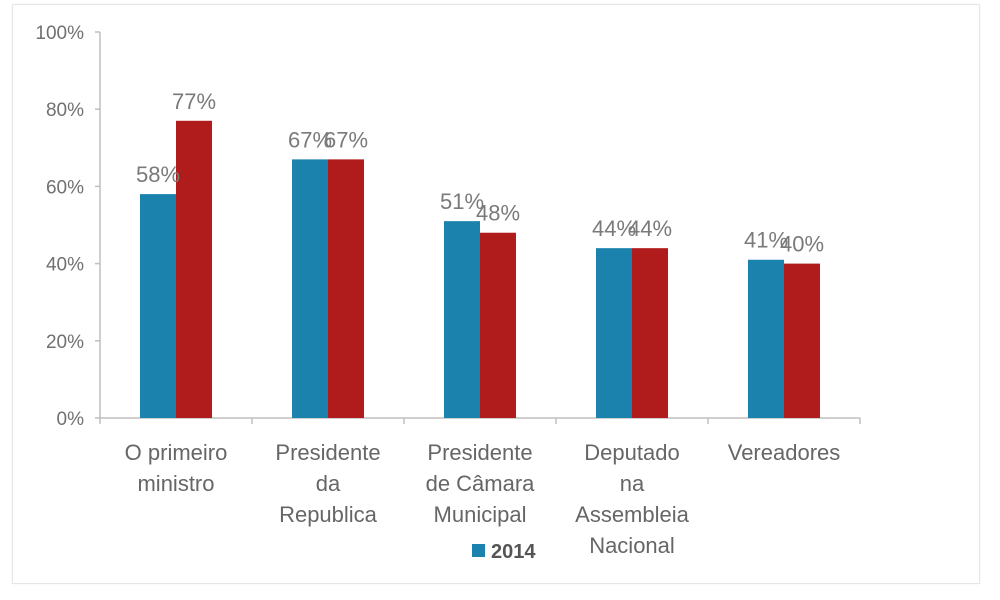 This screenshot has height=600, width=1000. What do you see at coordinates (71, 419) in the screenshot?
I see `y-tick-label: 0%` at bounding box center [71, 419].